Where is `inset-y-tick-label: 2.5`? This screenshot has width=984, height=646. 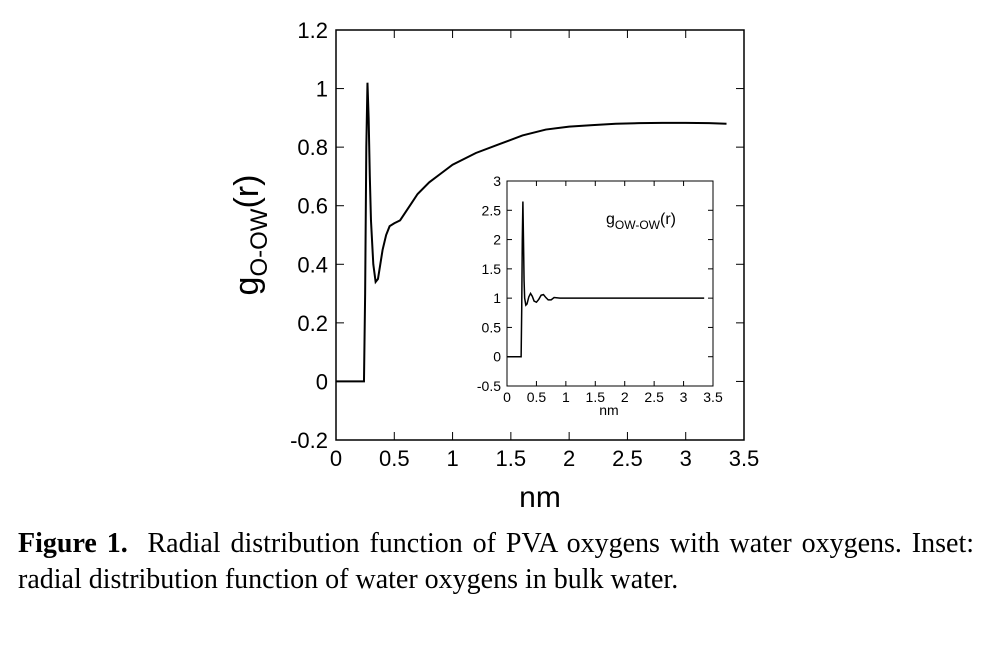 inset-y-tick-label: 2.5 is located at coordinates (492, 210).